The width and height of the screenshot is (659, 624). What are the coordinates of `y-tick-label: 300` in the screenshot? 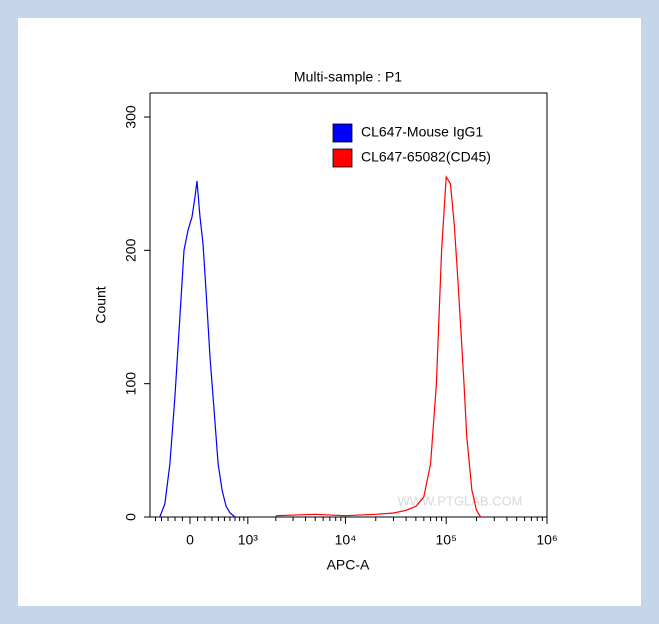 It's located at (131, 117).